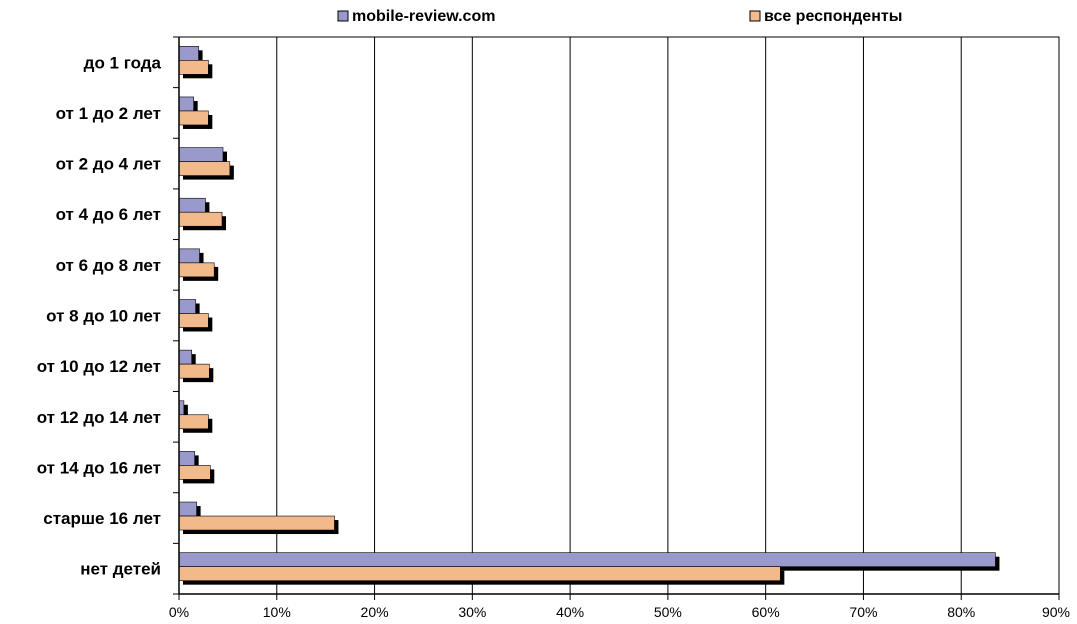  I want to click on category-label-4: от 4 до 6 лет, so click(108, 214).